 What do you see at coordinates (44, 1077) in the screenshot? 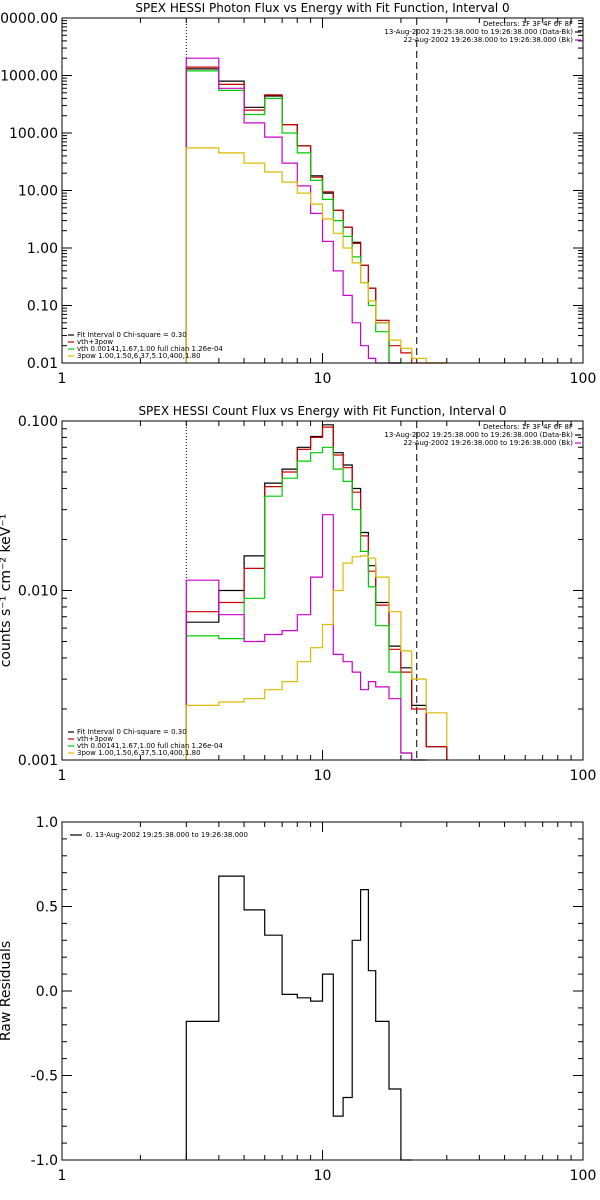
I see `y-tick-label: -0.5` at bounding box center [44, 1077].